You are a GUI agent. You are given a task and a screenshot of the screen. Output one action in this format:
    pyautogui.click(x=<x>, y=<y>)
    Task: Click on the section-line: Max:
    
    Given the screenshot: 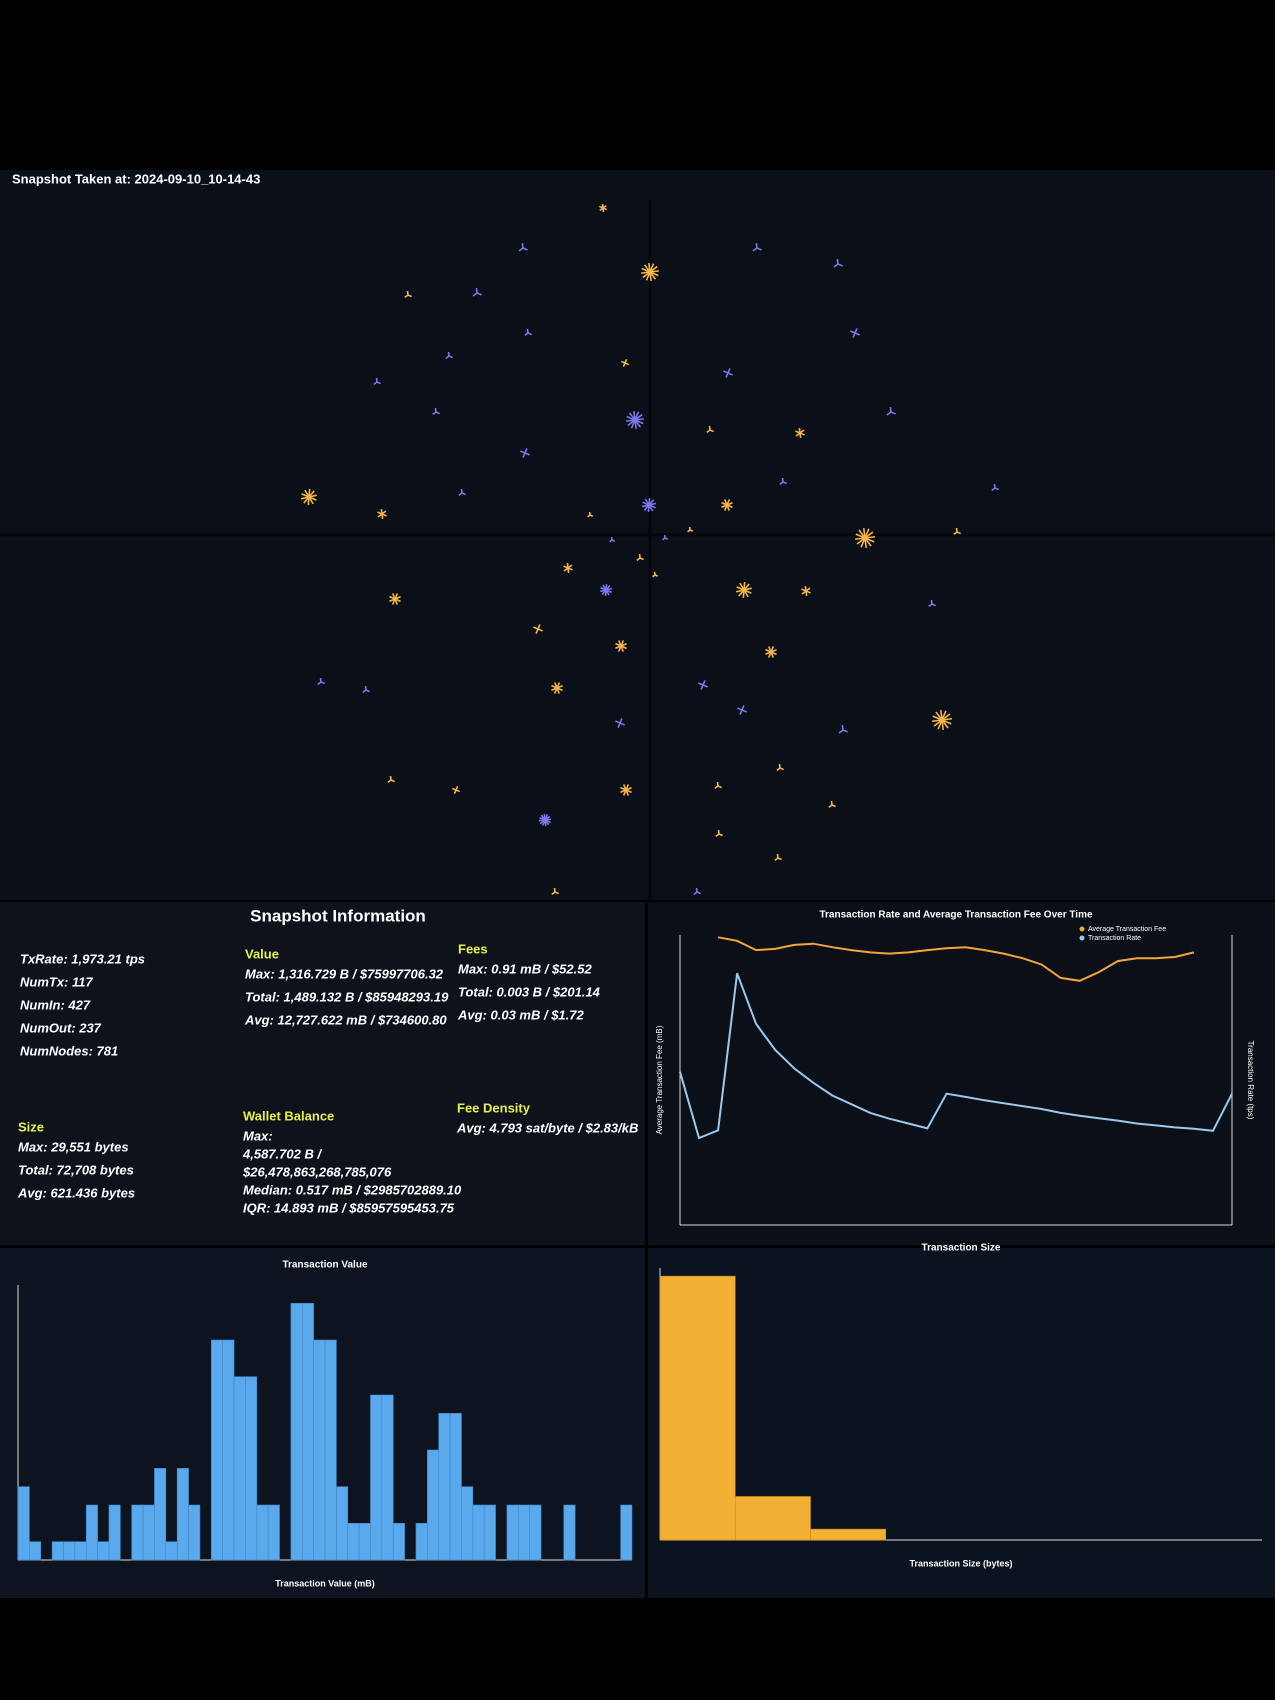 What is the action you would take?
    pyautogui.click(x=258, y=1135)
    